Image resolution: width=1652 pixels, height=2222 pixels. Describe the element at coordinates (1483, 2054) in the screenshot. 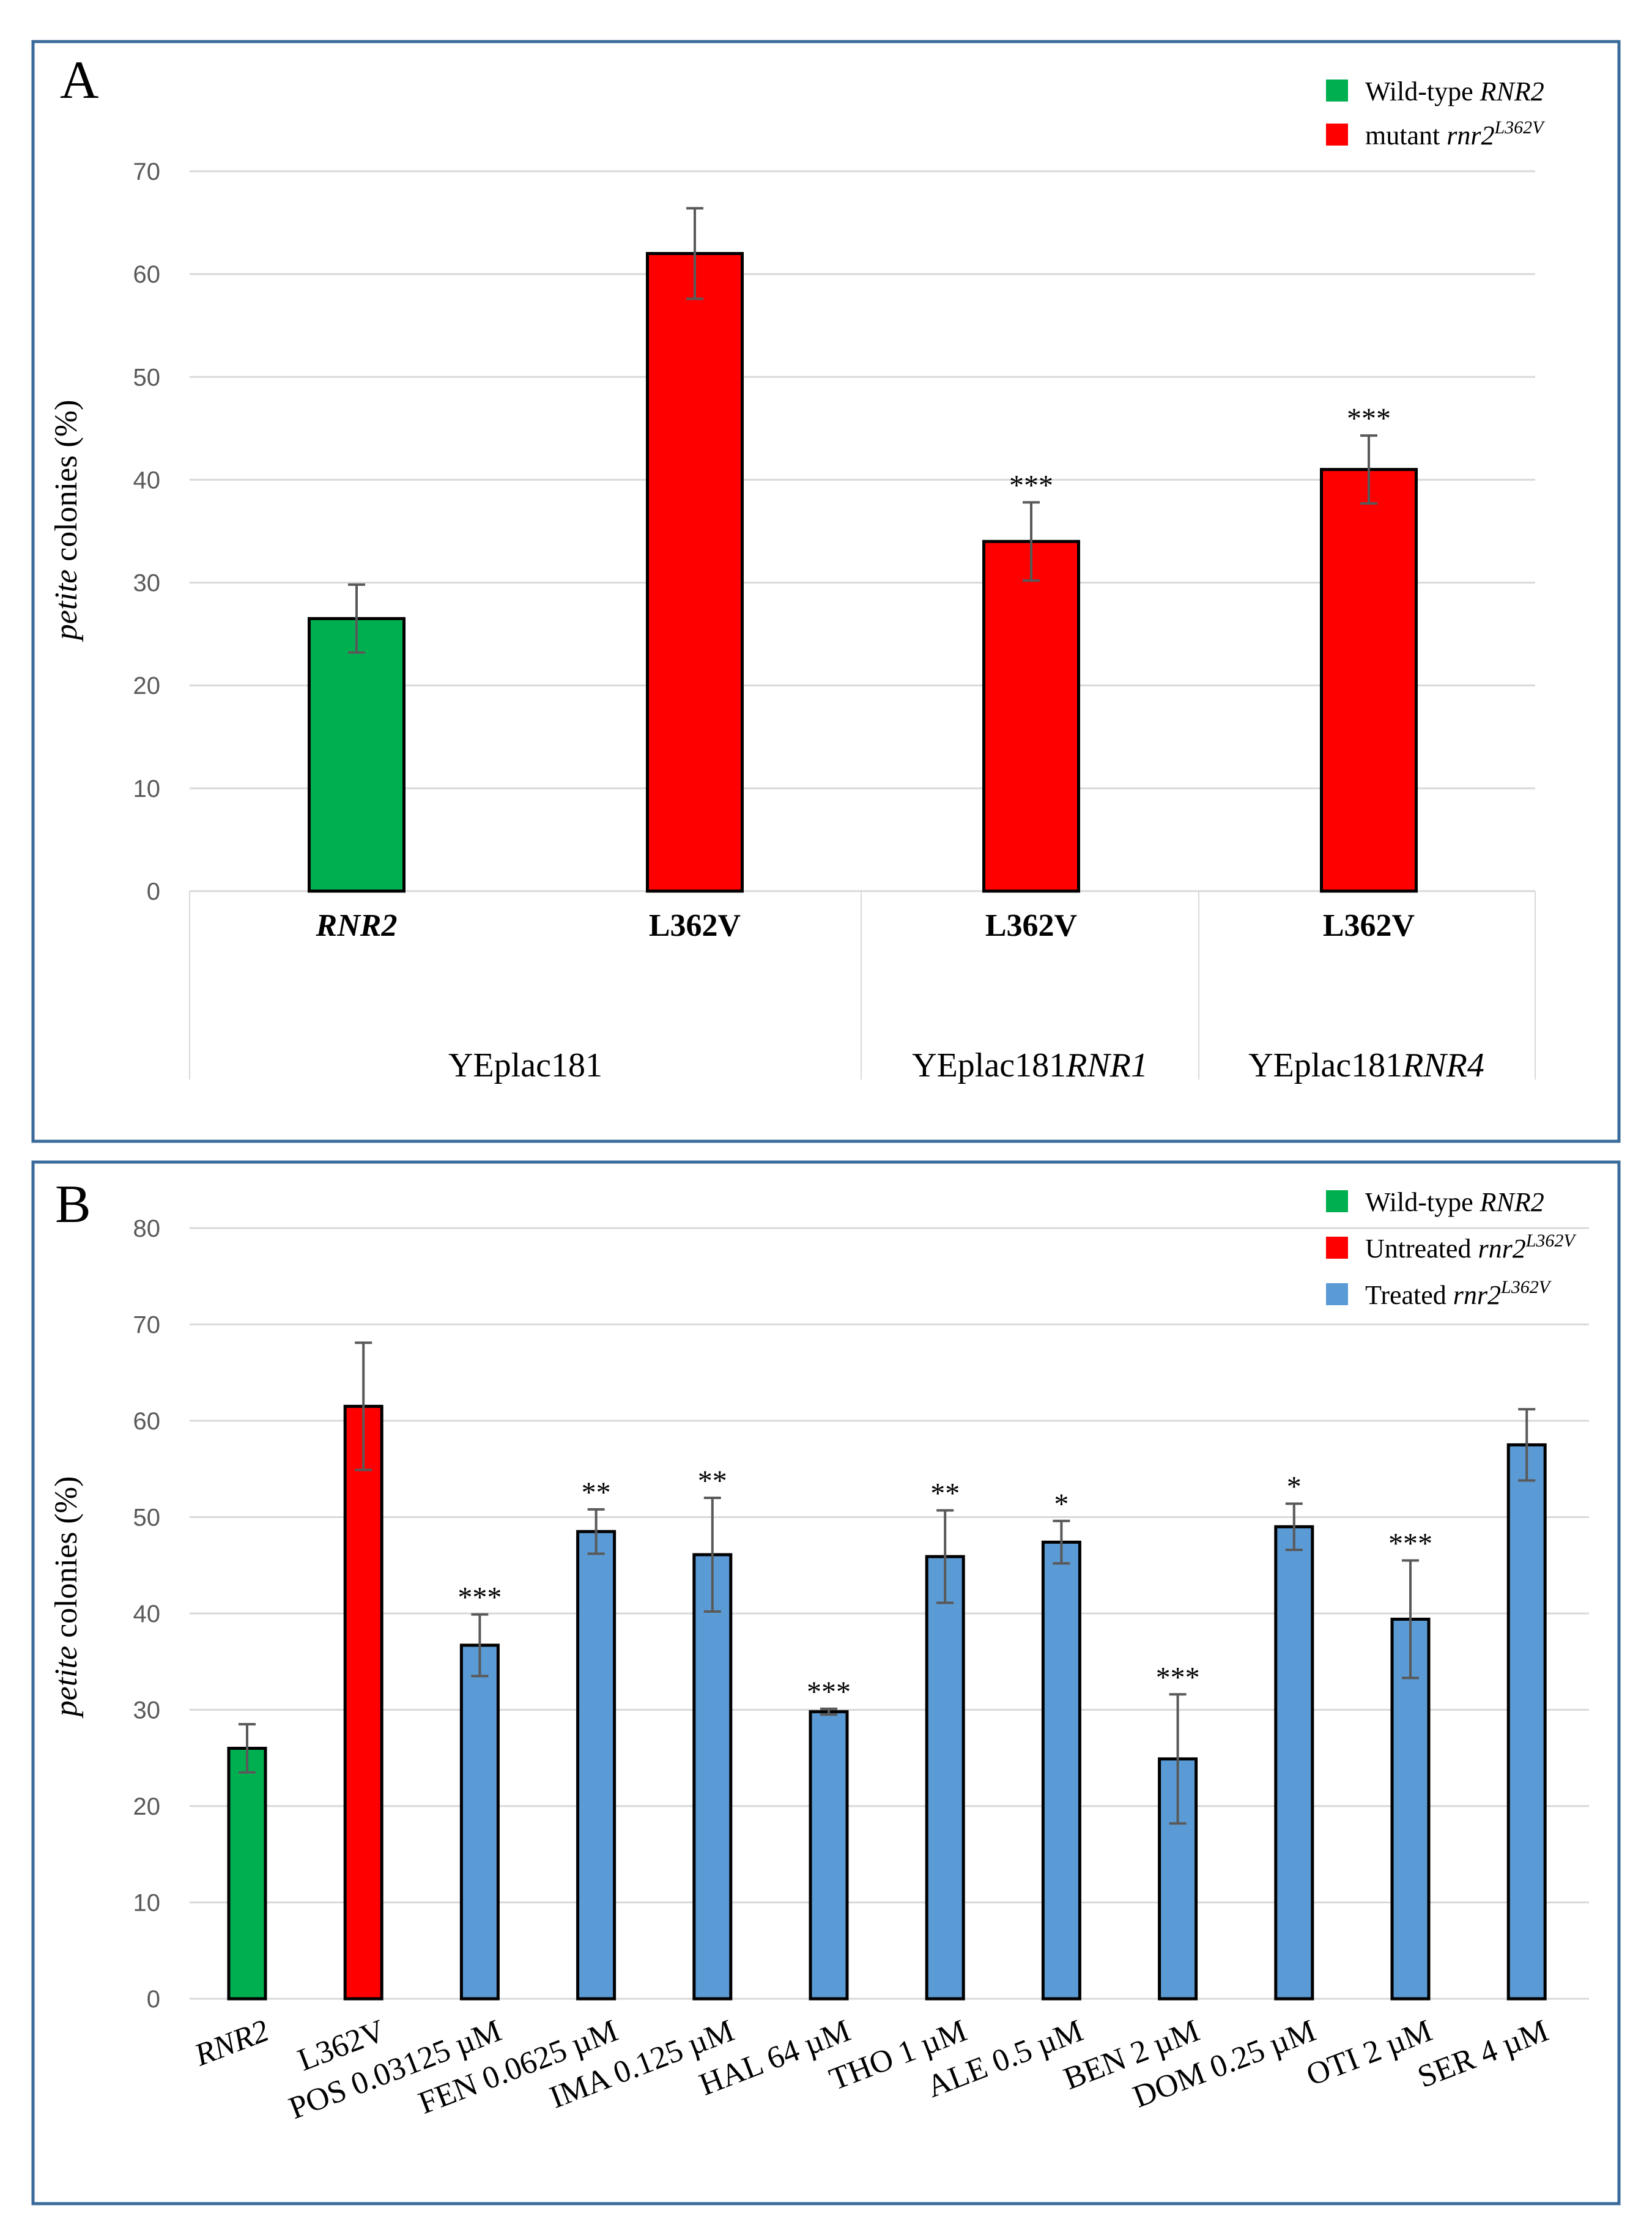

I see `panel-b-category-label: SER 4 µM` at that location.